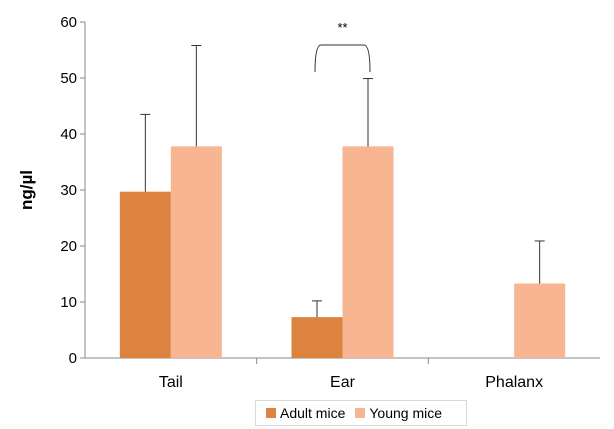 The image size is (614, 429). I want to click on y-tick-label: 60, so click(68, 22).